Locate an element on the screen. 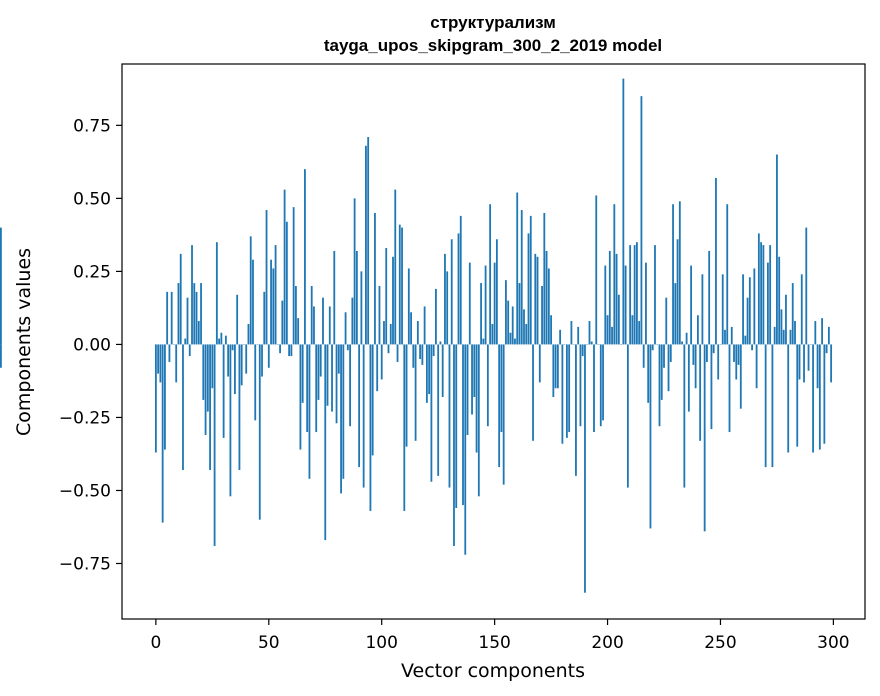  x-tick-label: 0 is located at coordinates (155, 643).